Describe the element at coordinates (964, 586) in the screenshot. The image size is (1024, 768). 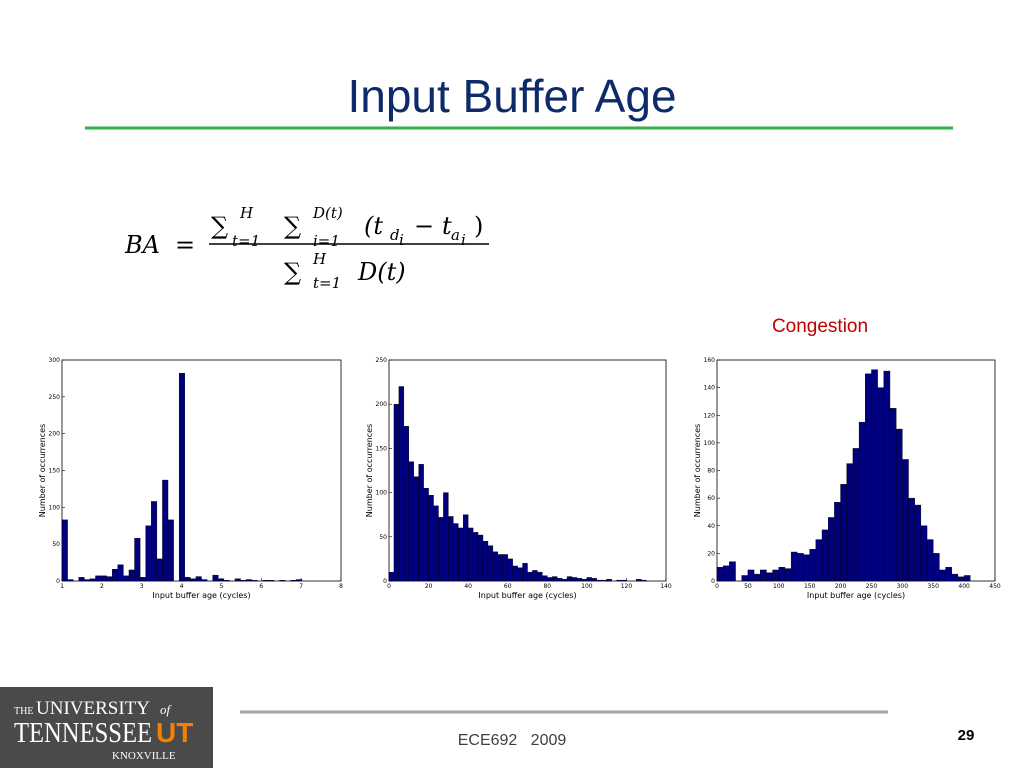
I see `x-tick-label: 400` at that location.